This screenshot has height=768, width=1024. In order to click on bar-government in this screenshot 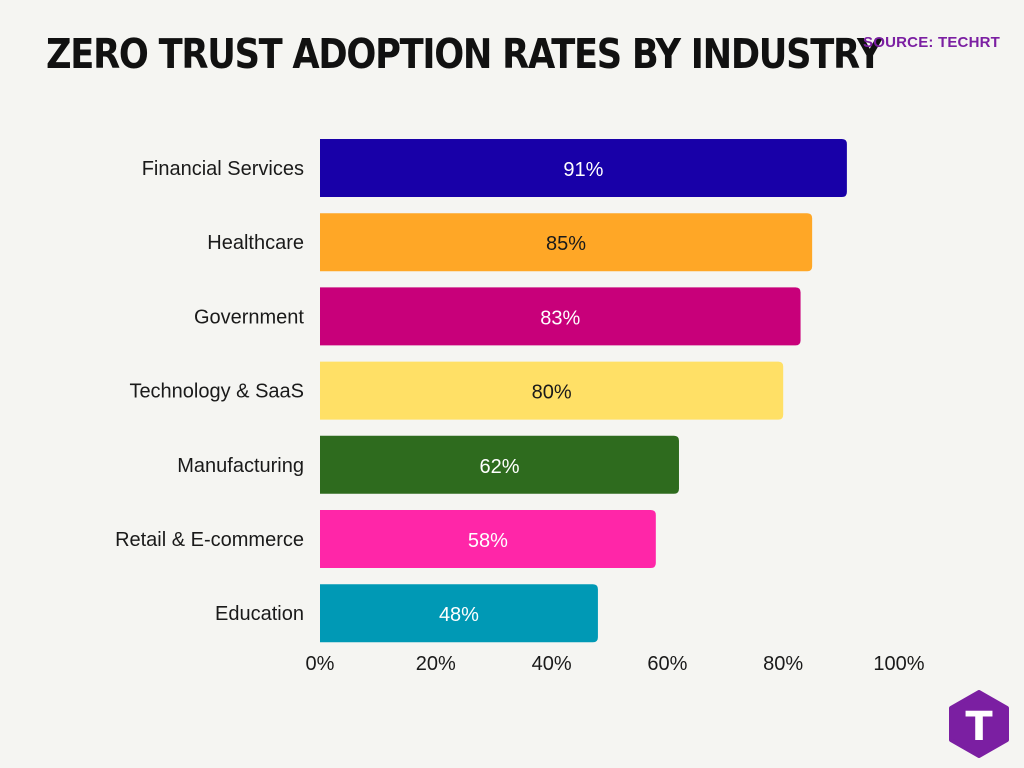, I will do `click(560, 316)`.